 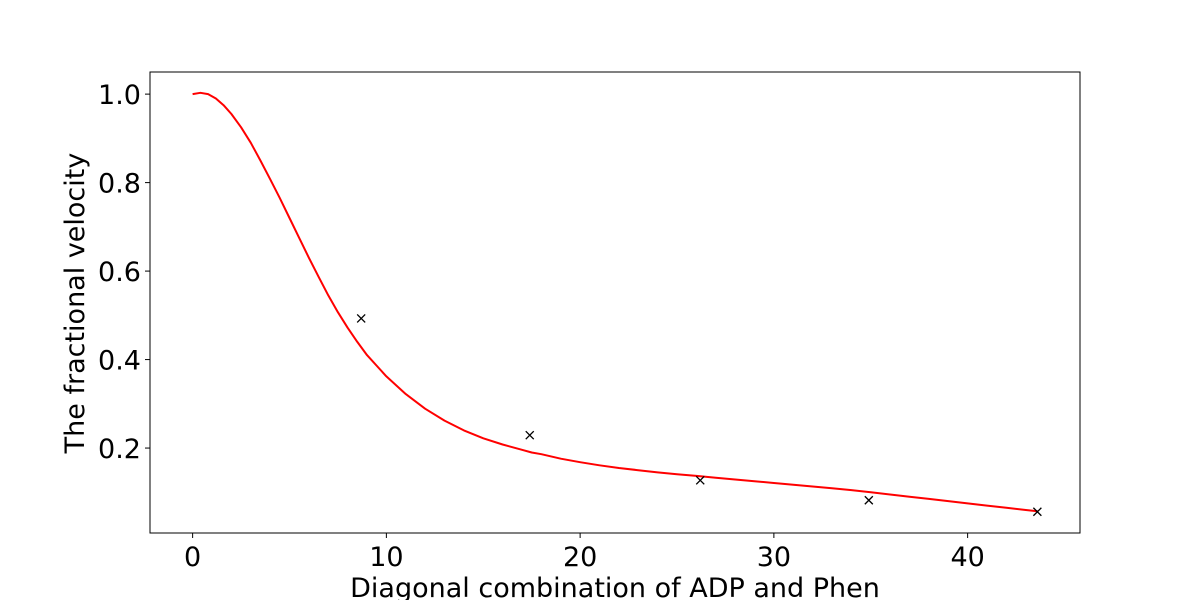 What do you see at coordinates (119, 184) in the screenshot?
I see `y-tick-label: 0.8` at bounding box center [119, 184].